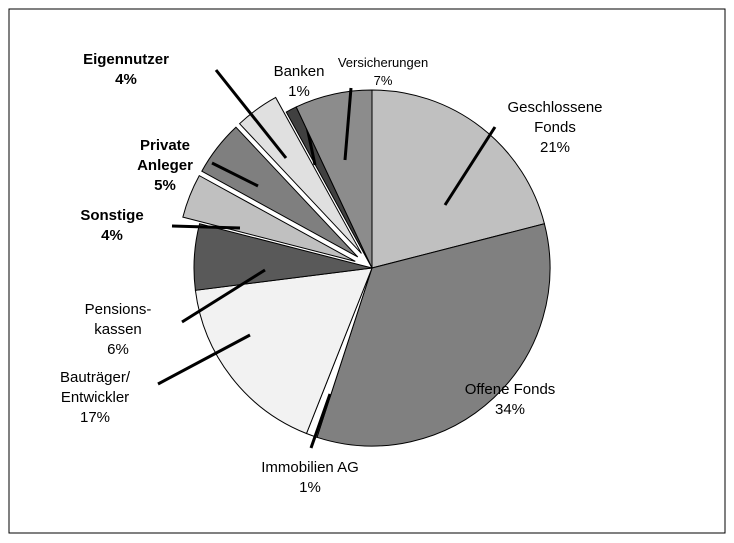 The image size is (734, 543). I want to click on slice-label: Eigennutzer 4%, so click(126, 70).